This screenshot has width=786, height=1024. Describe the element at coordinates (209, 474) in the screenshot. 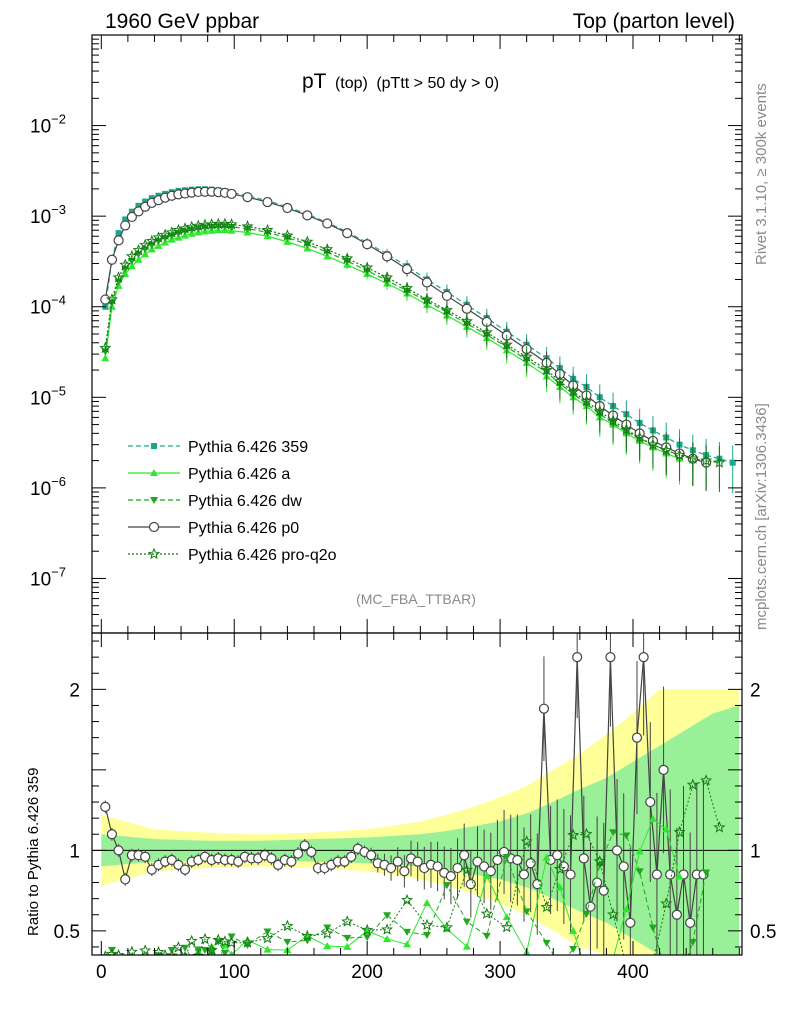

I see `legend-item-a: Pythia 6.426 a` at that location.